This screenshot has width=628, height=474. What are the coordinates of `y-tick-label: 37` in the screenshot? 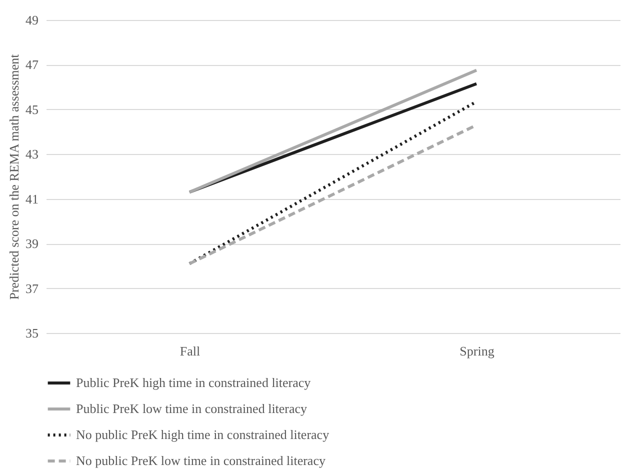 It's located at (32, 288).